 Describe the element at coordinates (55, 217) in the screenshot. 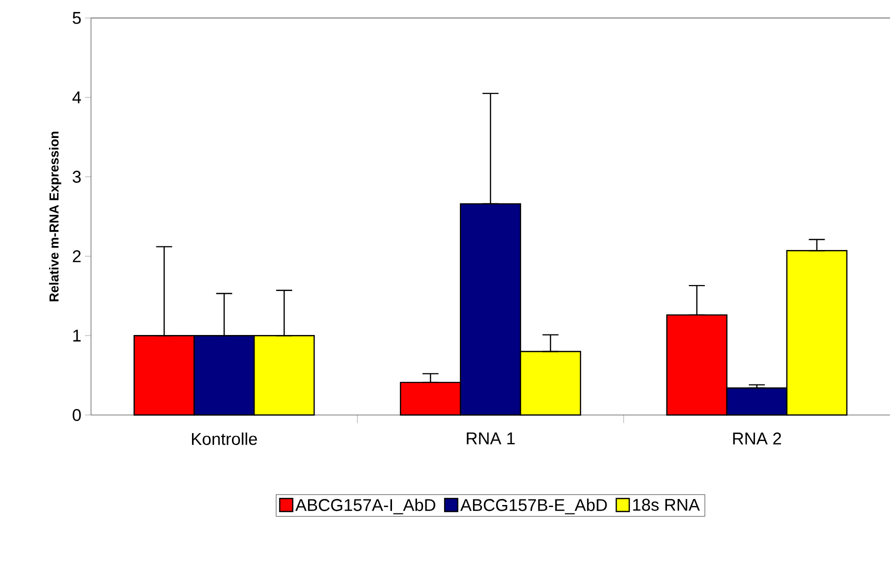

I see `y-axis-title: Relative m-RNA Expression` at that location.